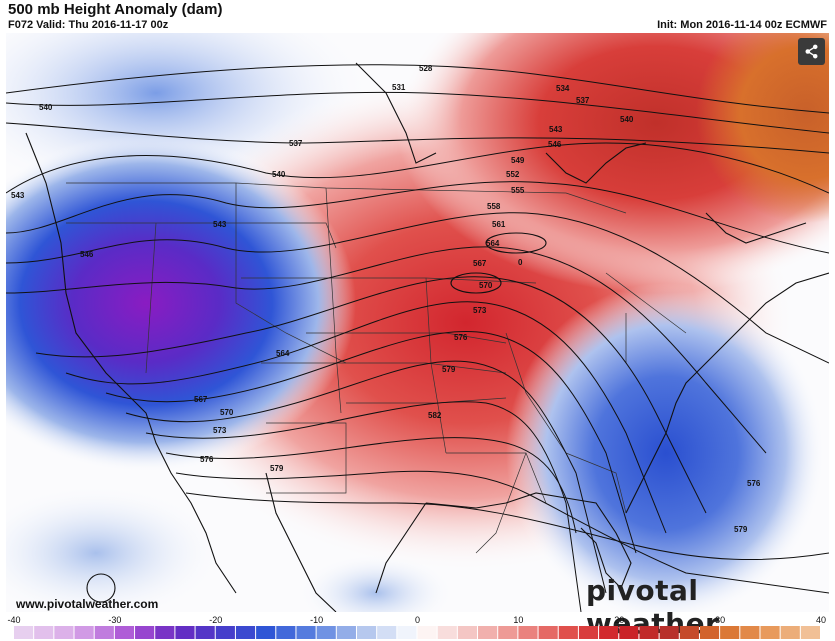  Describe the element at coordinates (88, 25) in the screenshot. I see `valid-time: F072 Valid: Thu 2016-11-17 00z` at that location.